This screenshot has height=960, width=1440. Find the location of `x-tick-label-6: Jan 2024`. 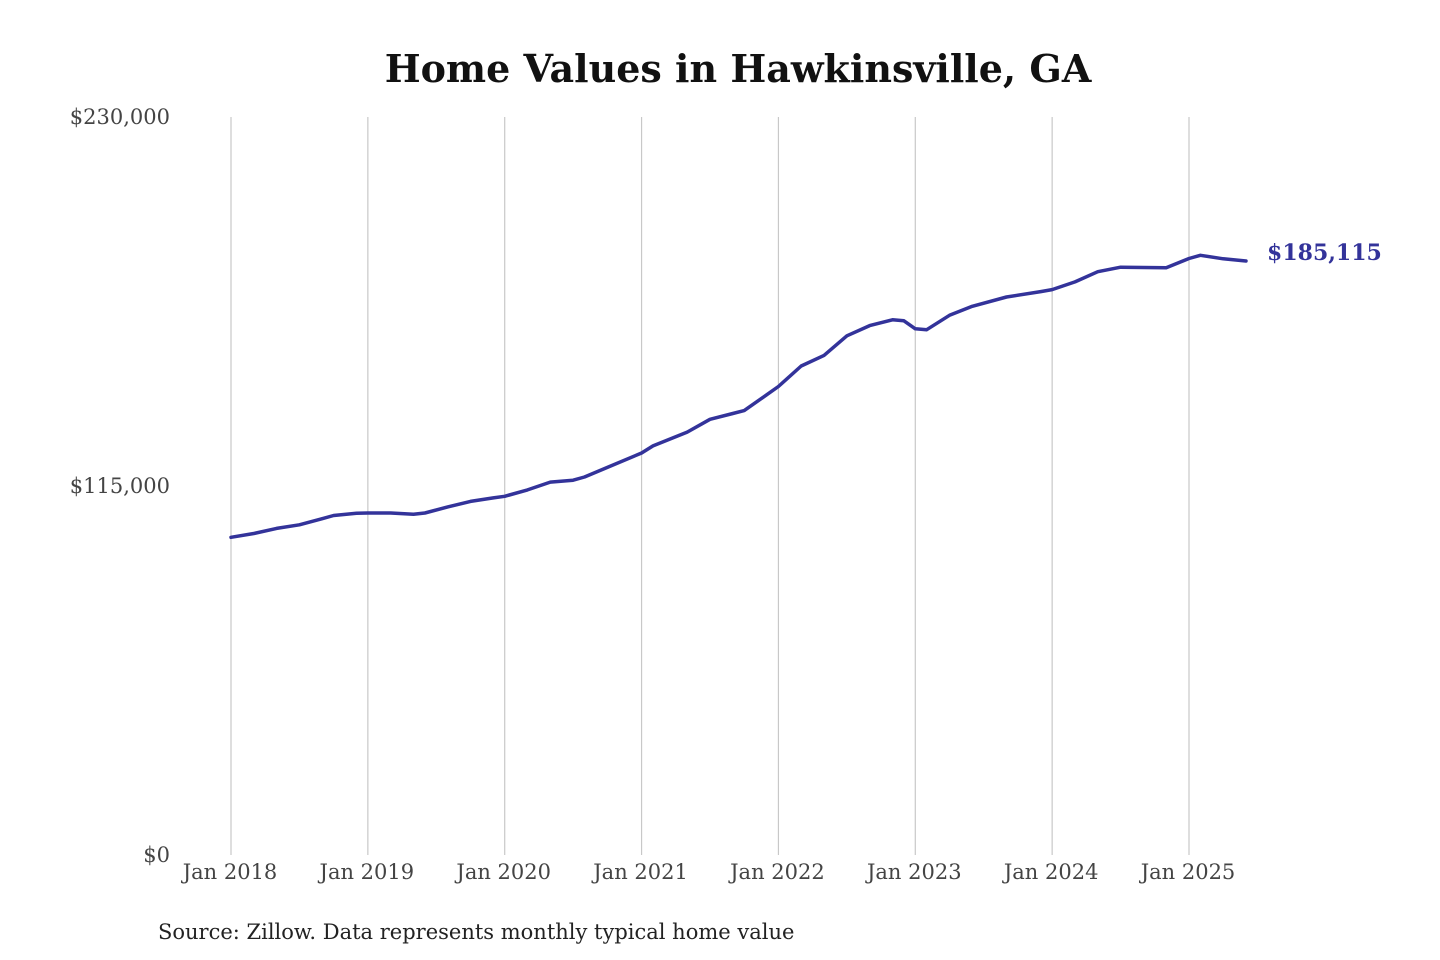

x-tick-label-6: Jan 2024 is located at coordinates (1050, 872).